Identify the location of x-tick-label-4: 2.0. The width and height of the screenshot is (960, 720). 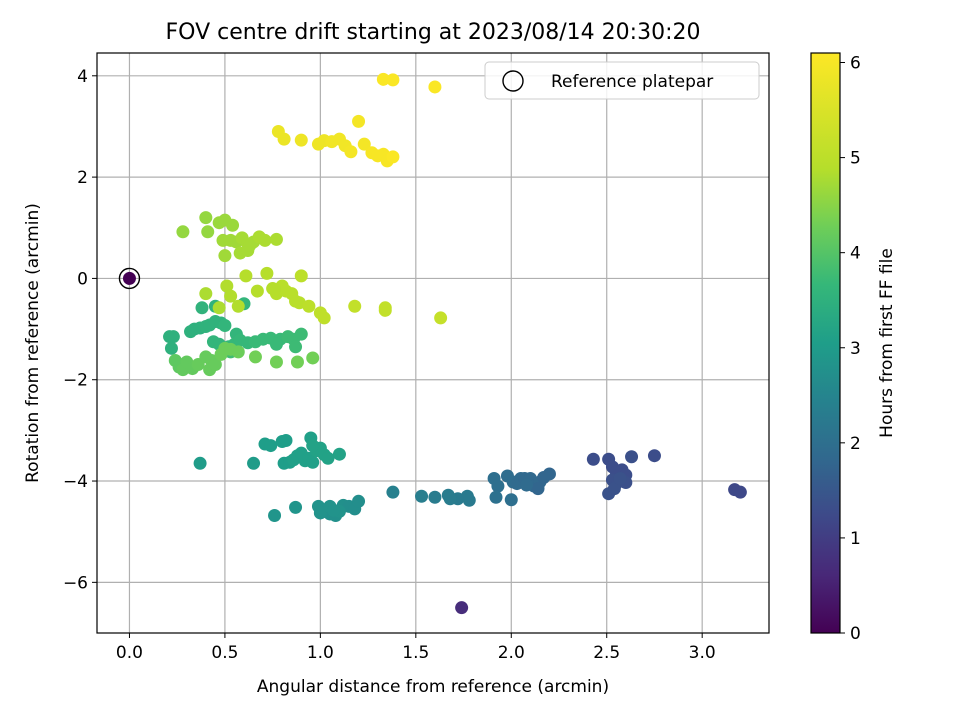
(511, 653).